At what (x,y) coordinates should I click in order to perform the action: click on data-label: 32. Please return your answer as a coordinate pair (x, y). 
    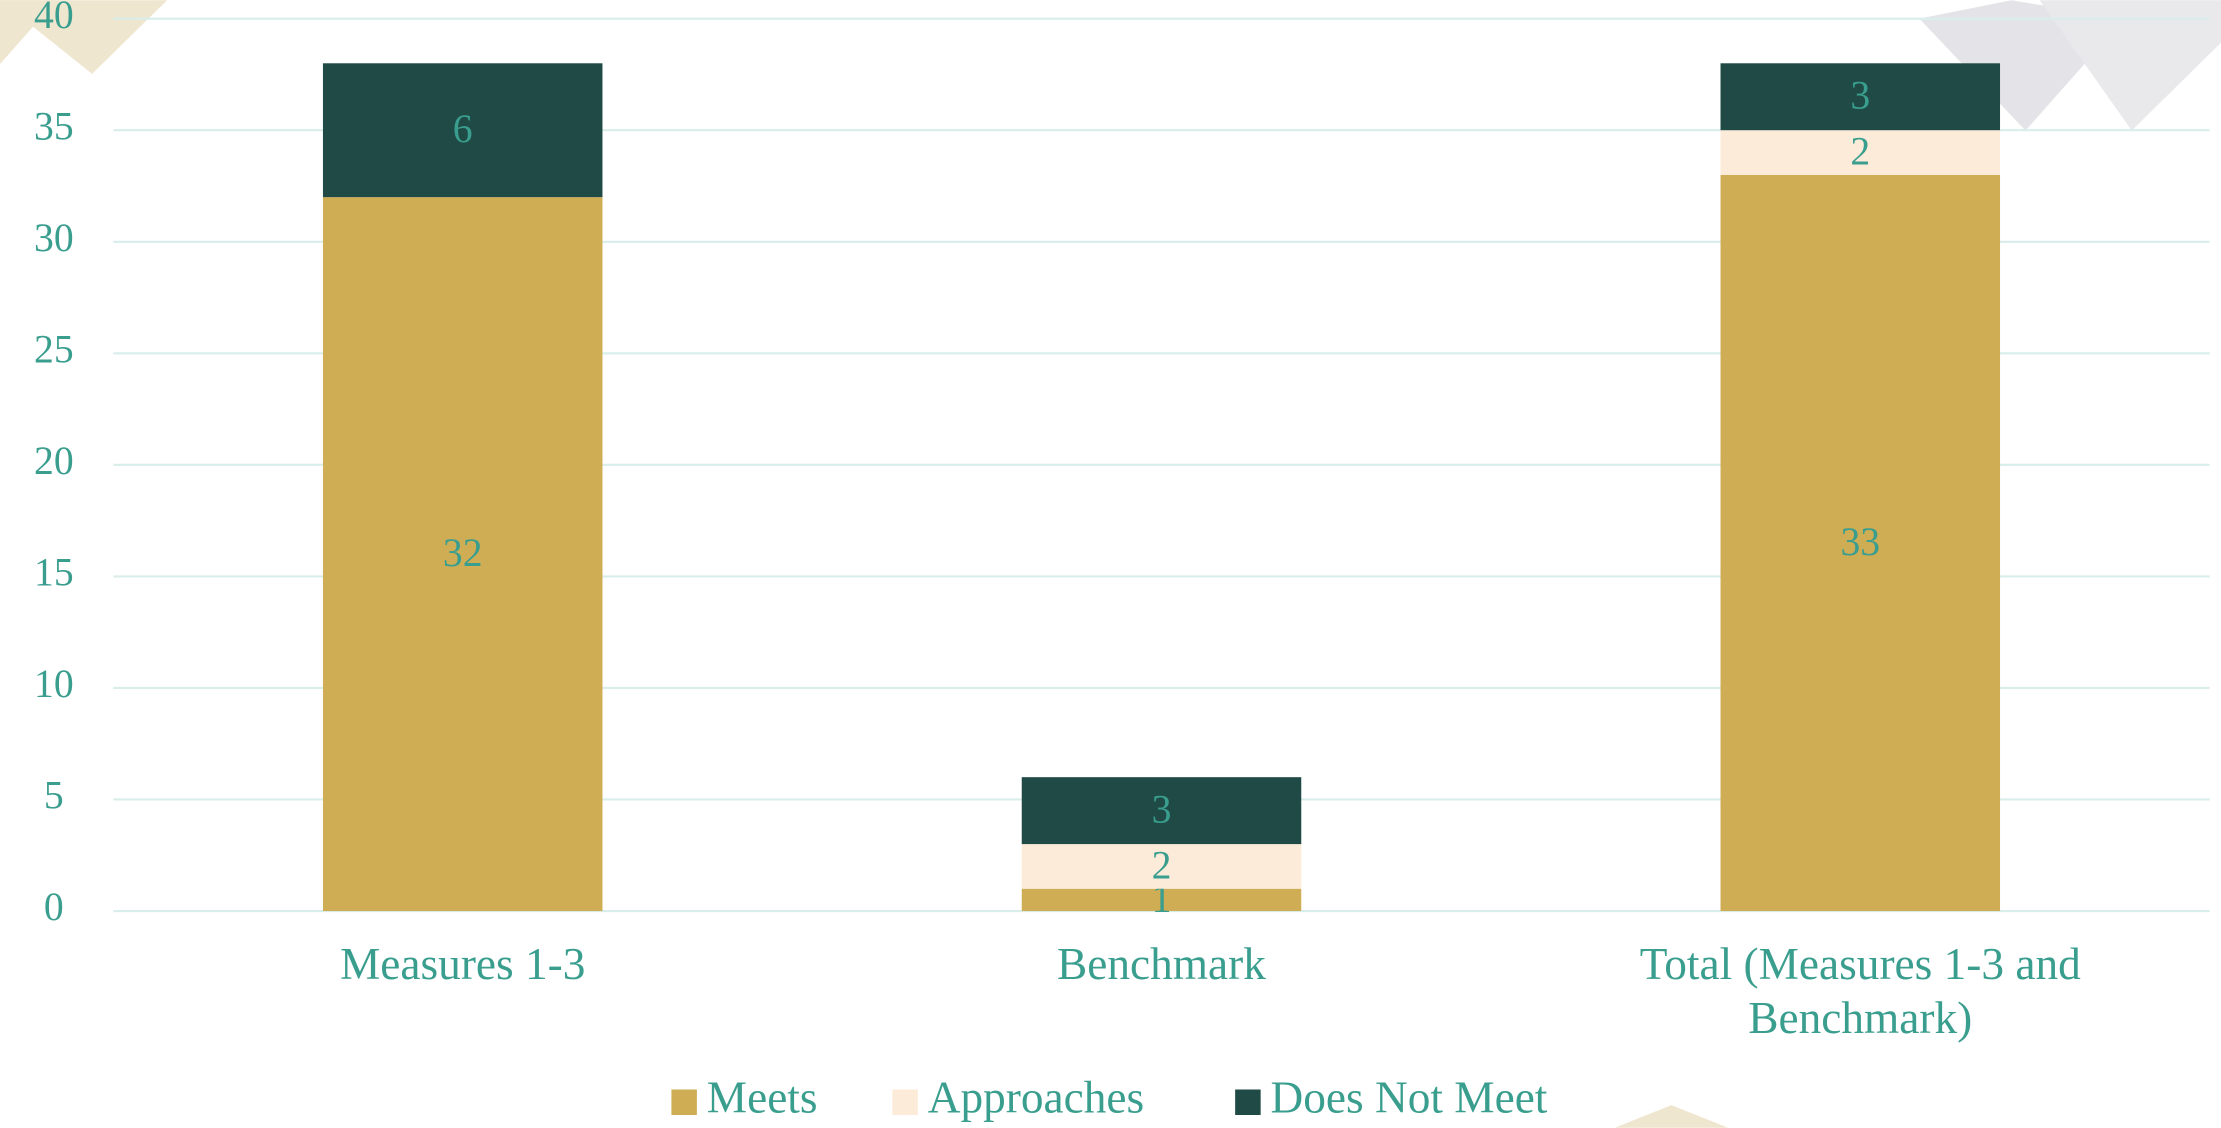
    Looking at the image, I should click on (463, 553).